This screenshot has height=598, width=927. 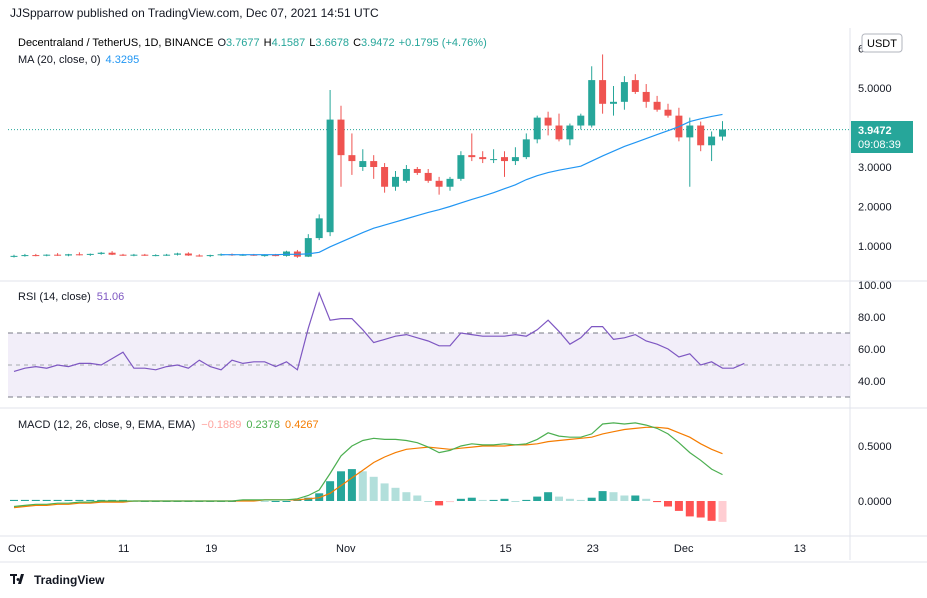 What do you see at coordinates (16, 549) in the screenshot?
I see `time-tick: Oct` at bounding box center [16, 549].